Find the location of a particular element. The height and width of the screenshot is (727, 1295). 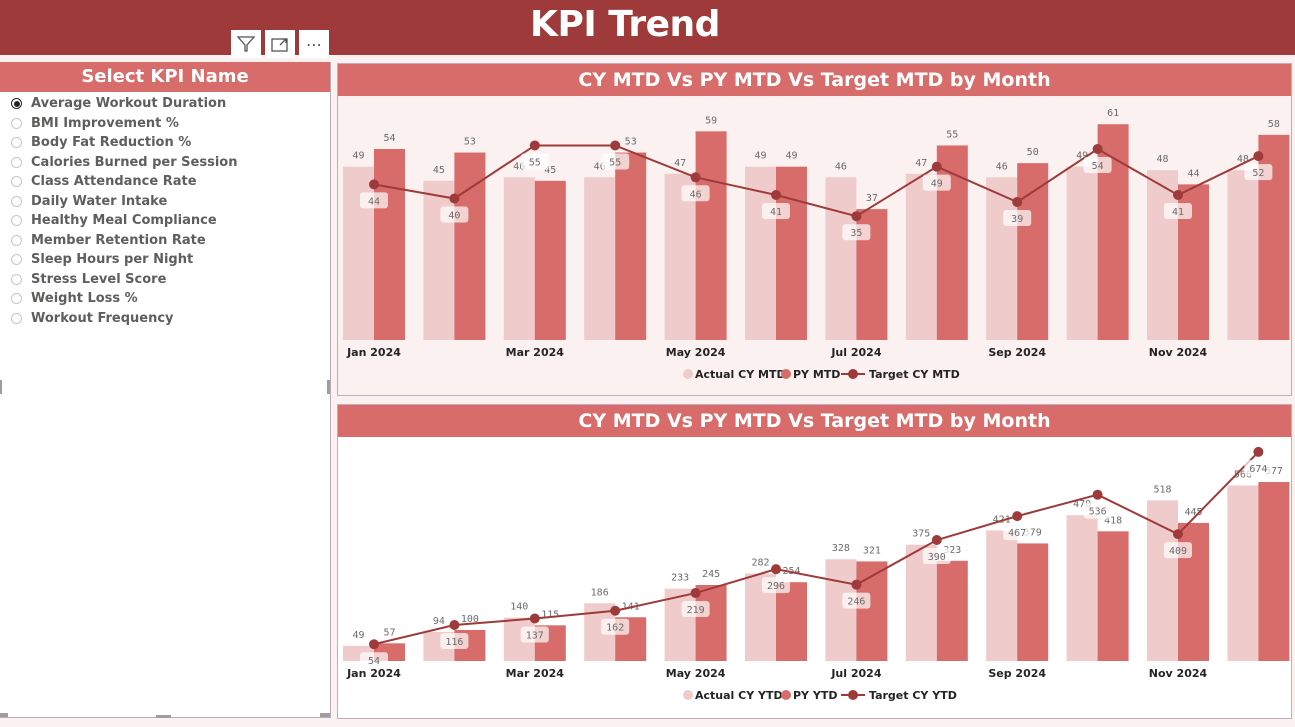

slicer-item: Calories Burned per Session is located at coordinates (165, 163).